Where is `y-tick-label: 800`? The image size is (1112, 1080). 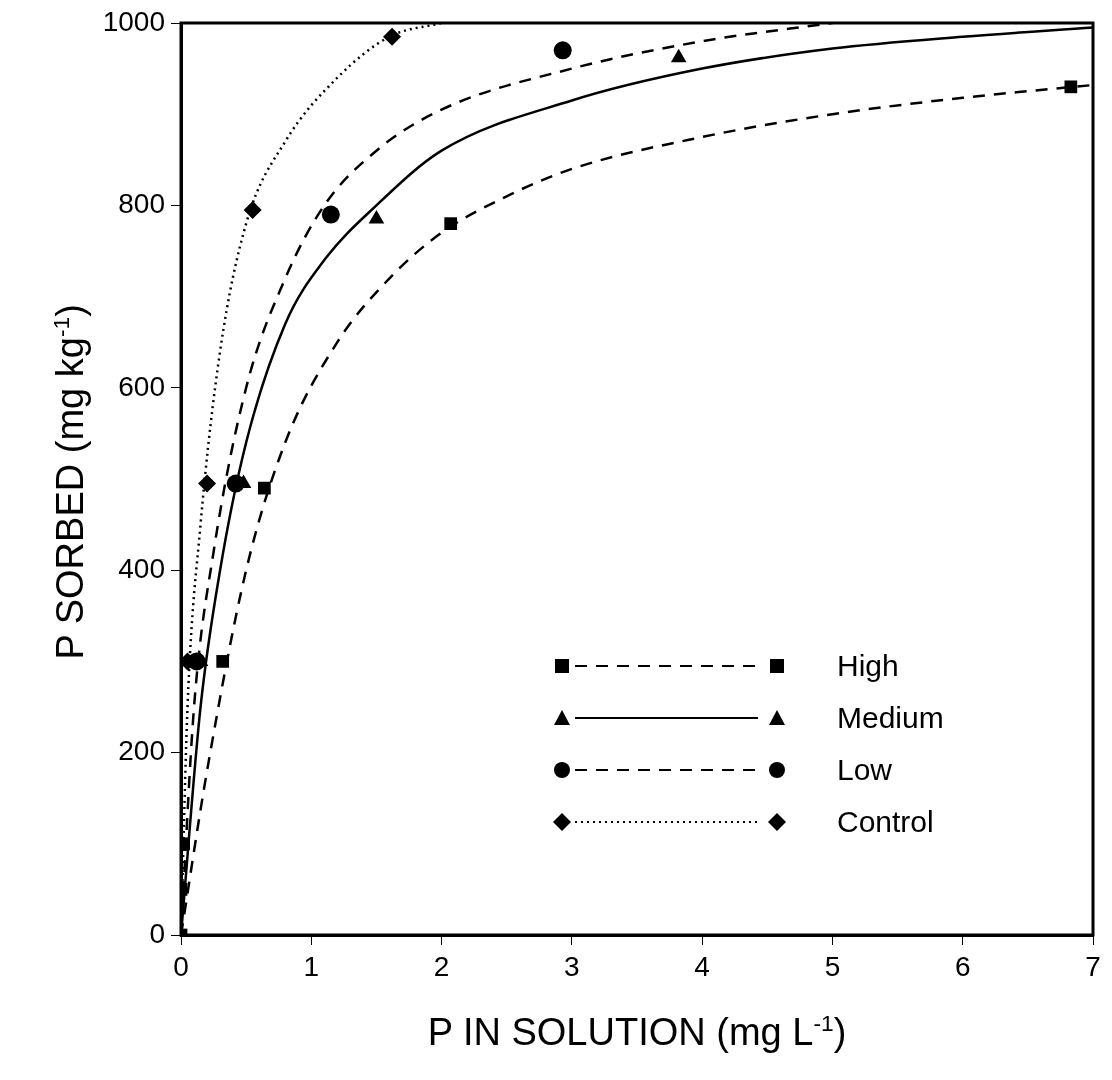 y-tick-label: 800 is located at coordinates (141, 204).